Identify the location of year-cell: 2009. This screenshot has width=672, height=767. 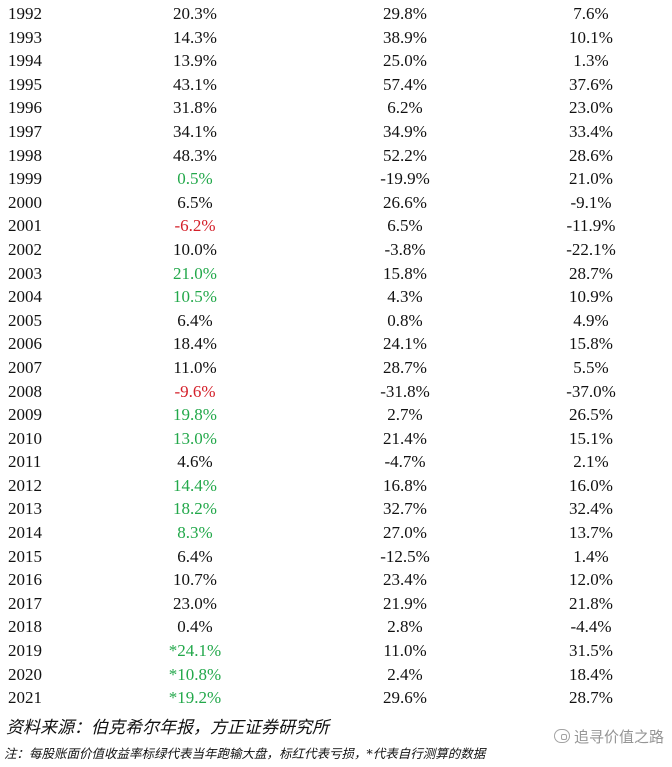
(25, 415).